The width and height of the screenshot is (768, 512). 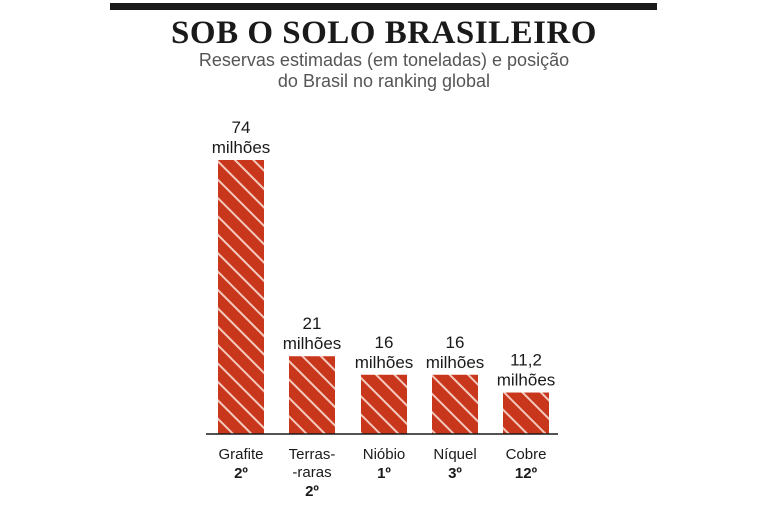 I want to click on rank-label: 1º, so click(x=384, y=473).